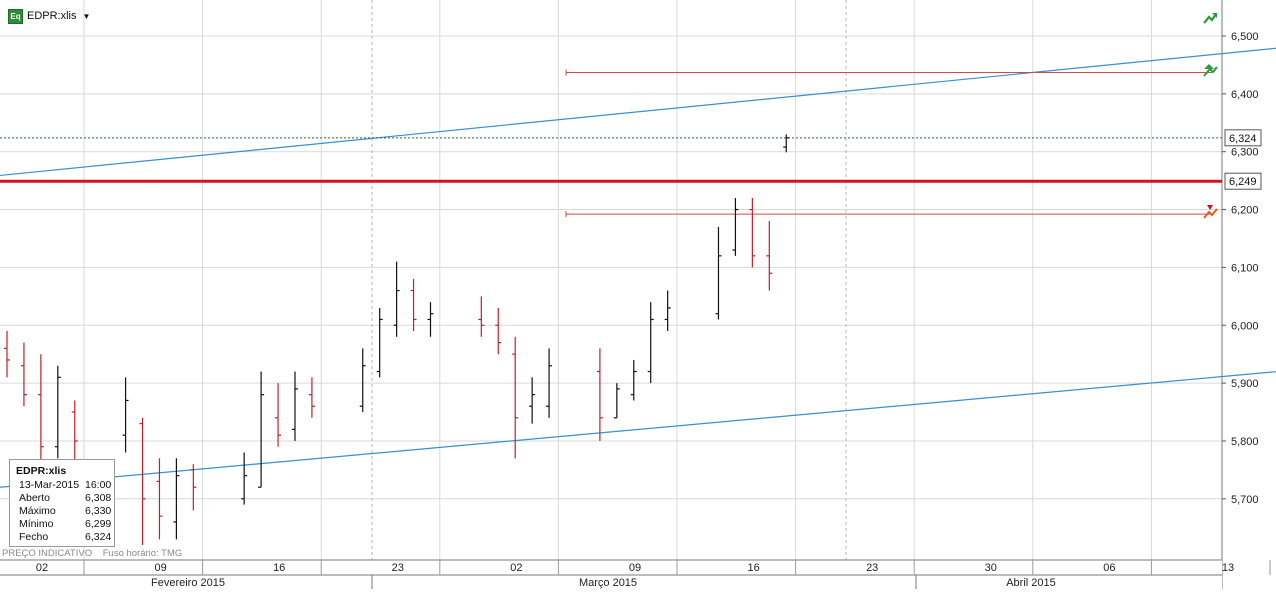  Describe the element at coordinates (49, 485) in the screenshot. I see `info-date: 13-Mar-2015` at that location.